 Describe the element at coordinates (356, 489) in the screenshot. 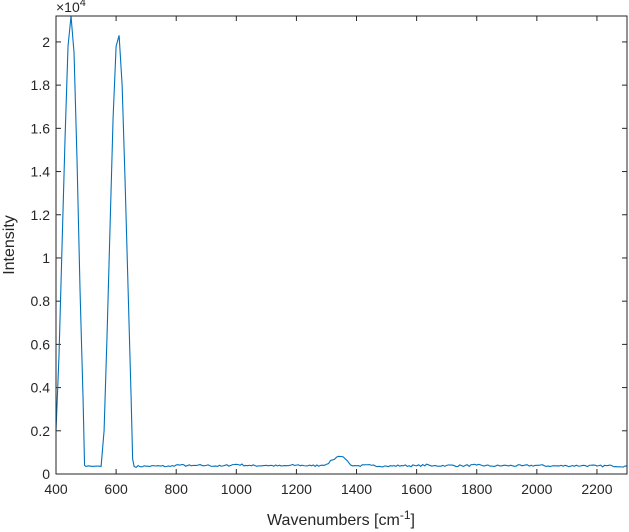

I see `x-tick-label: 1400` at that location.